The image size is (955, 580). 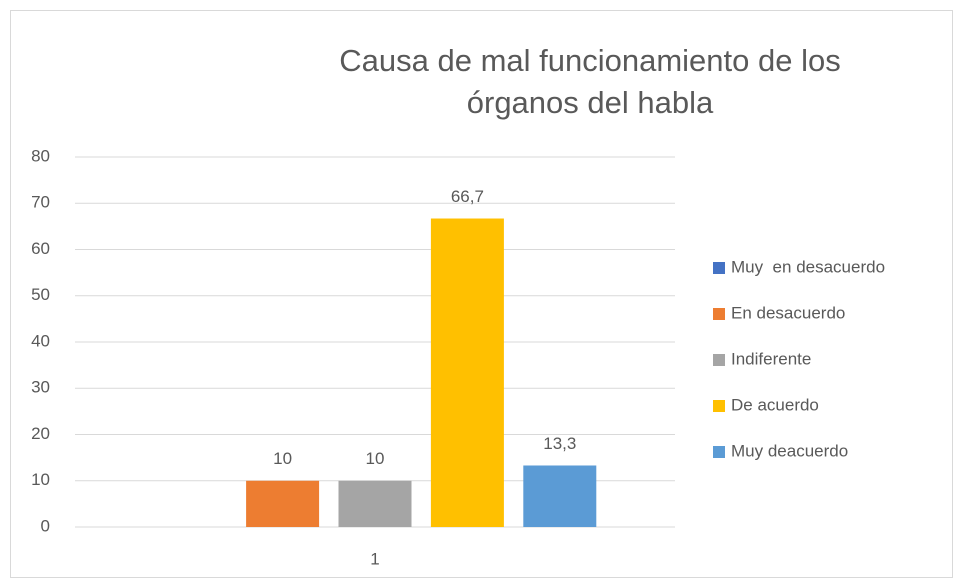 I want to click on legend-label: Muy en desacuerdo, so click(x=808, y=266).